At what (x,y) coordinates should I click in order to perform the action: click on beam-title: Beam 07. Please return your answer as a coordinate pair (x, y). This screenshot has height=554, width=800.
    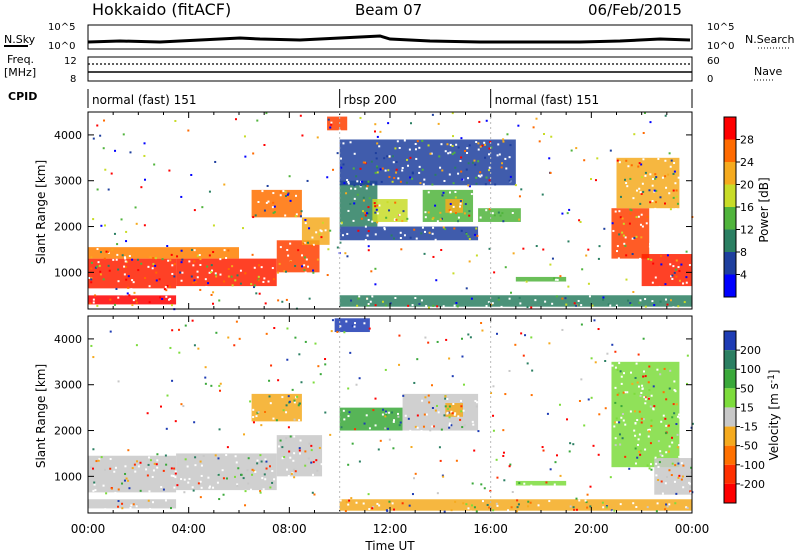
    Looking at the image, I should click on (388, 10).